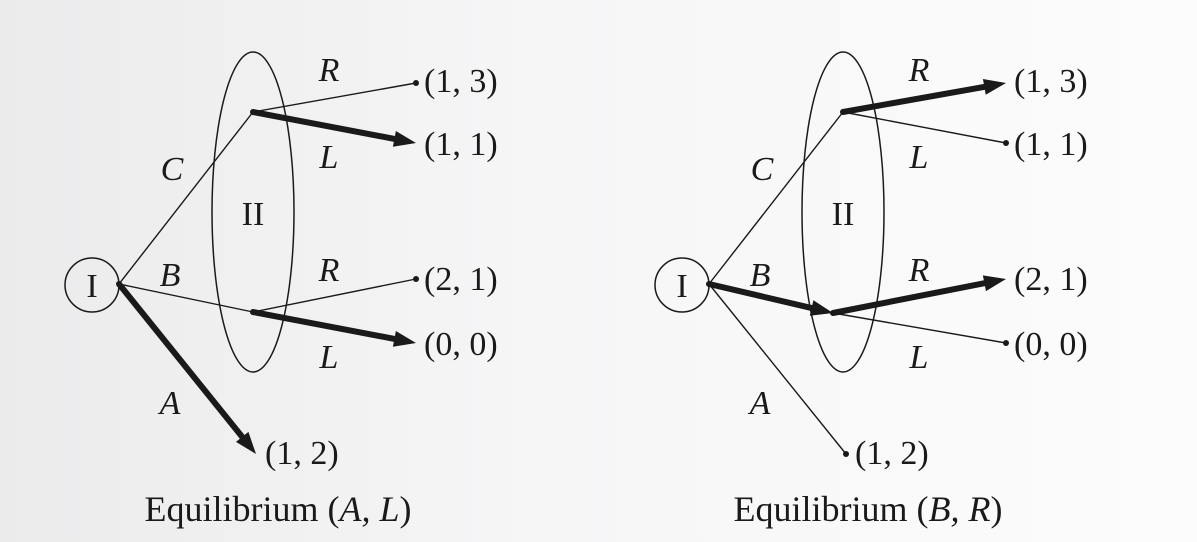  I want to click on edge-c-l-arrowhead, so click(404, 139).